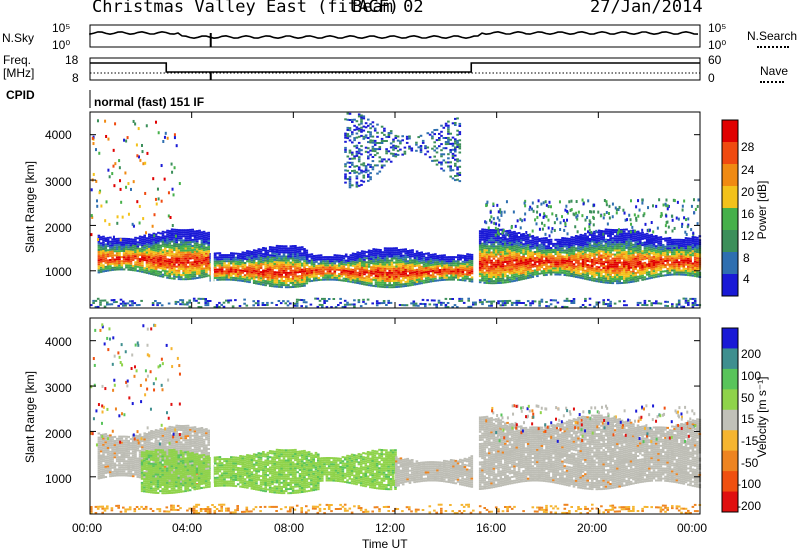 This screenshot has height=554, width=800. What do you see at coordinates (58, 479) in the screenshot?
I see `velocity-ytick-1000: 1000` at bounding box center [58, 479].